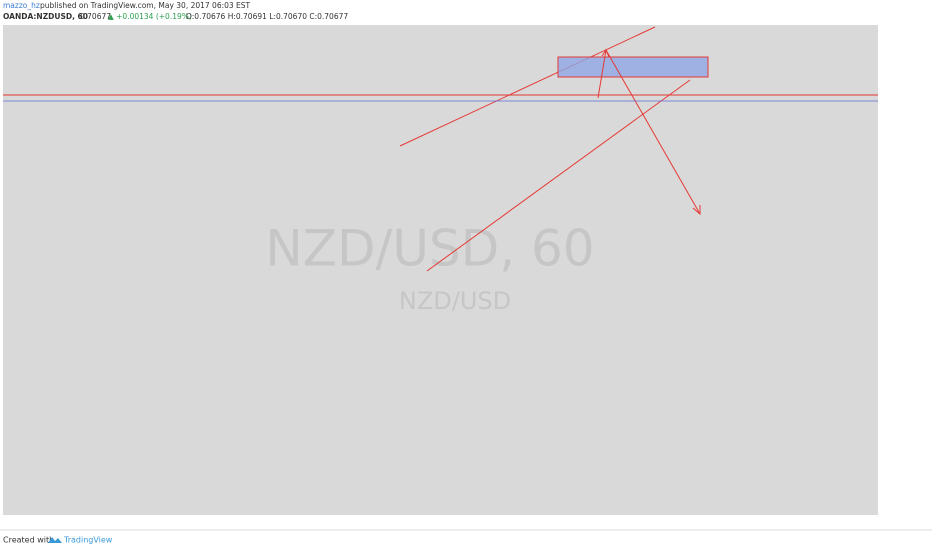  Describe the element at coordinates (28, 540) in the screenshot. I see `footer-created: Created with` at that location.